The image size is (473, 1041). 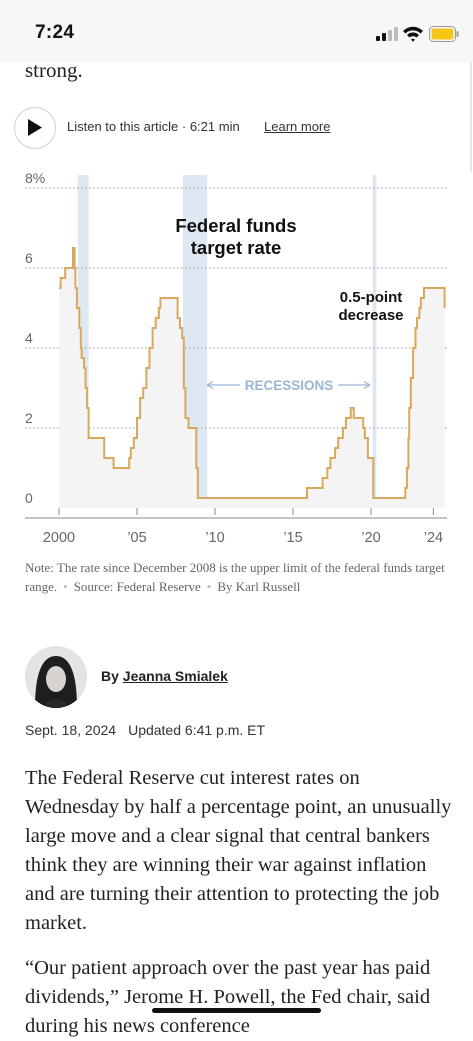 I want to click on x-tick-label: 2000, so click(x=59, y=538).